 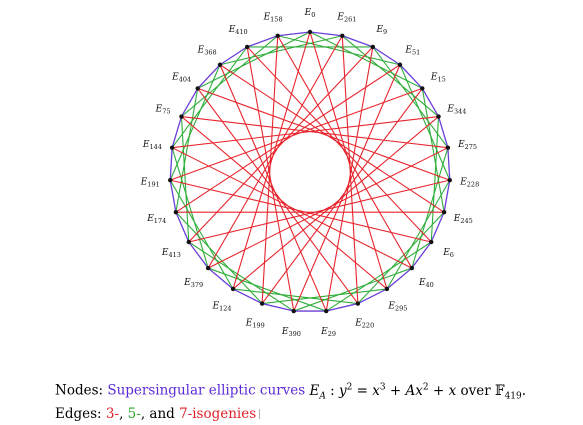 I want to click on node-label: E144, so click(x=152, y=145).